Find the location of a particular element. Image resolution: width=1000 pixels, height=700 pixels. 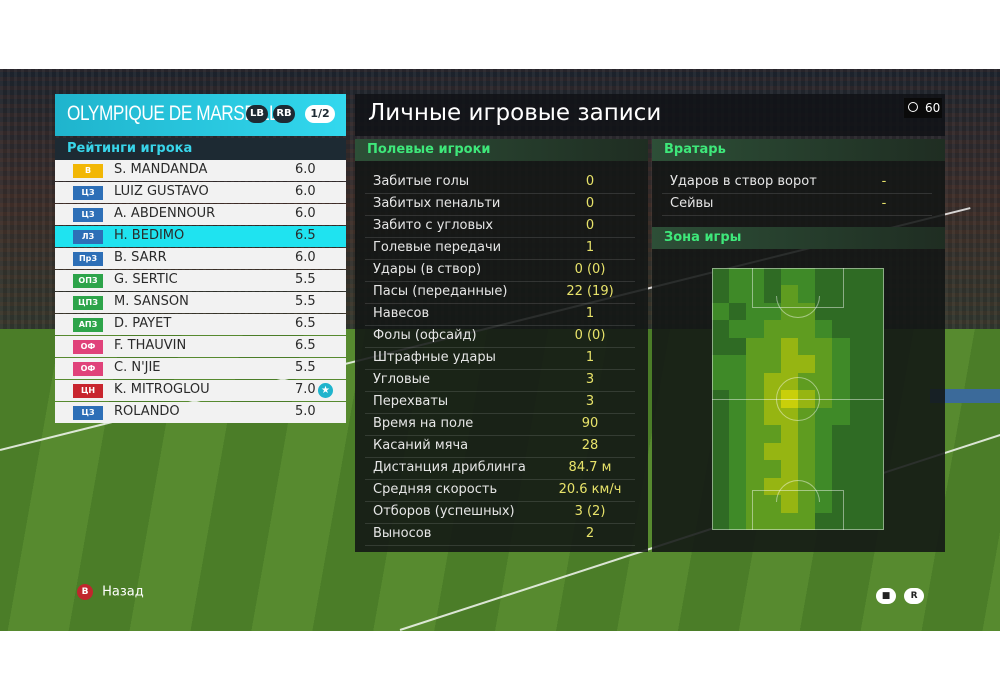

center-circle is located at coordinates (798, 399).